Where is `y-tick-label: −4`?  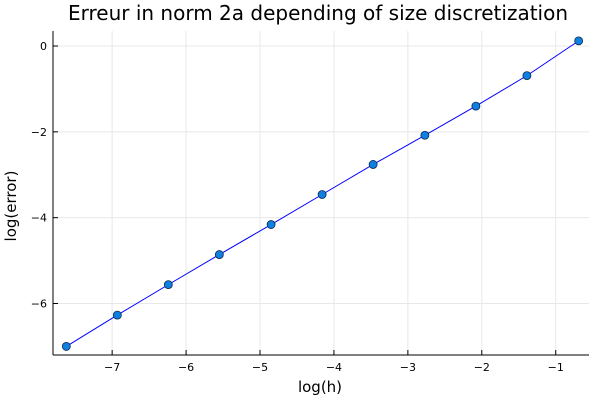 y-tick-label: −4 is located at coordinates (39, 218).